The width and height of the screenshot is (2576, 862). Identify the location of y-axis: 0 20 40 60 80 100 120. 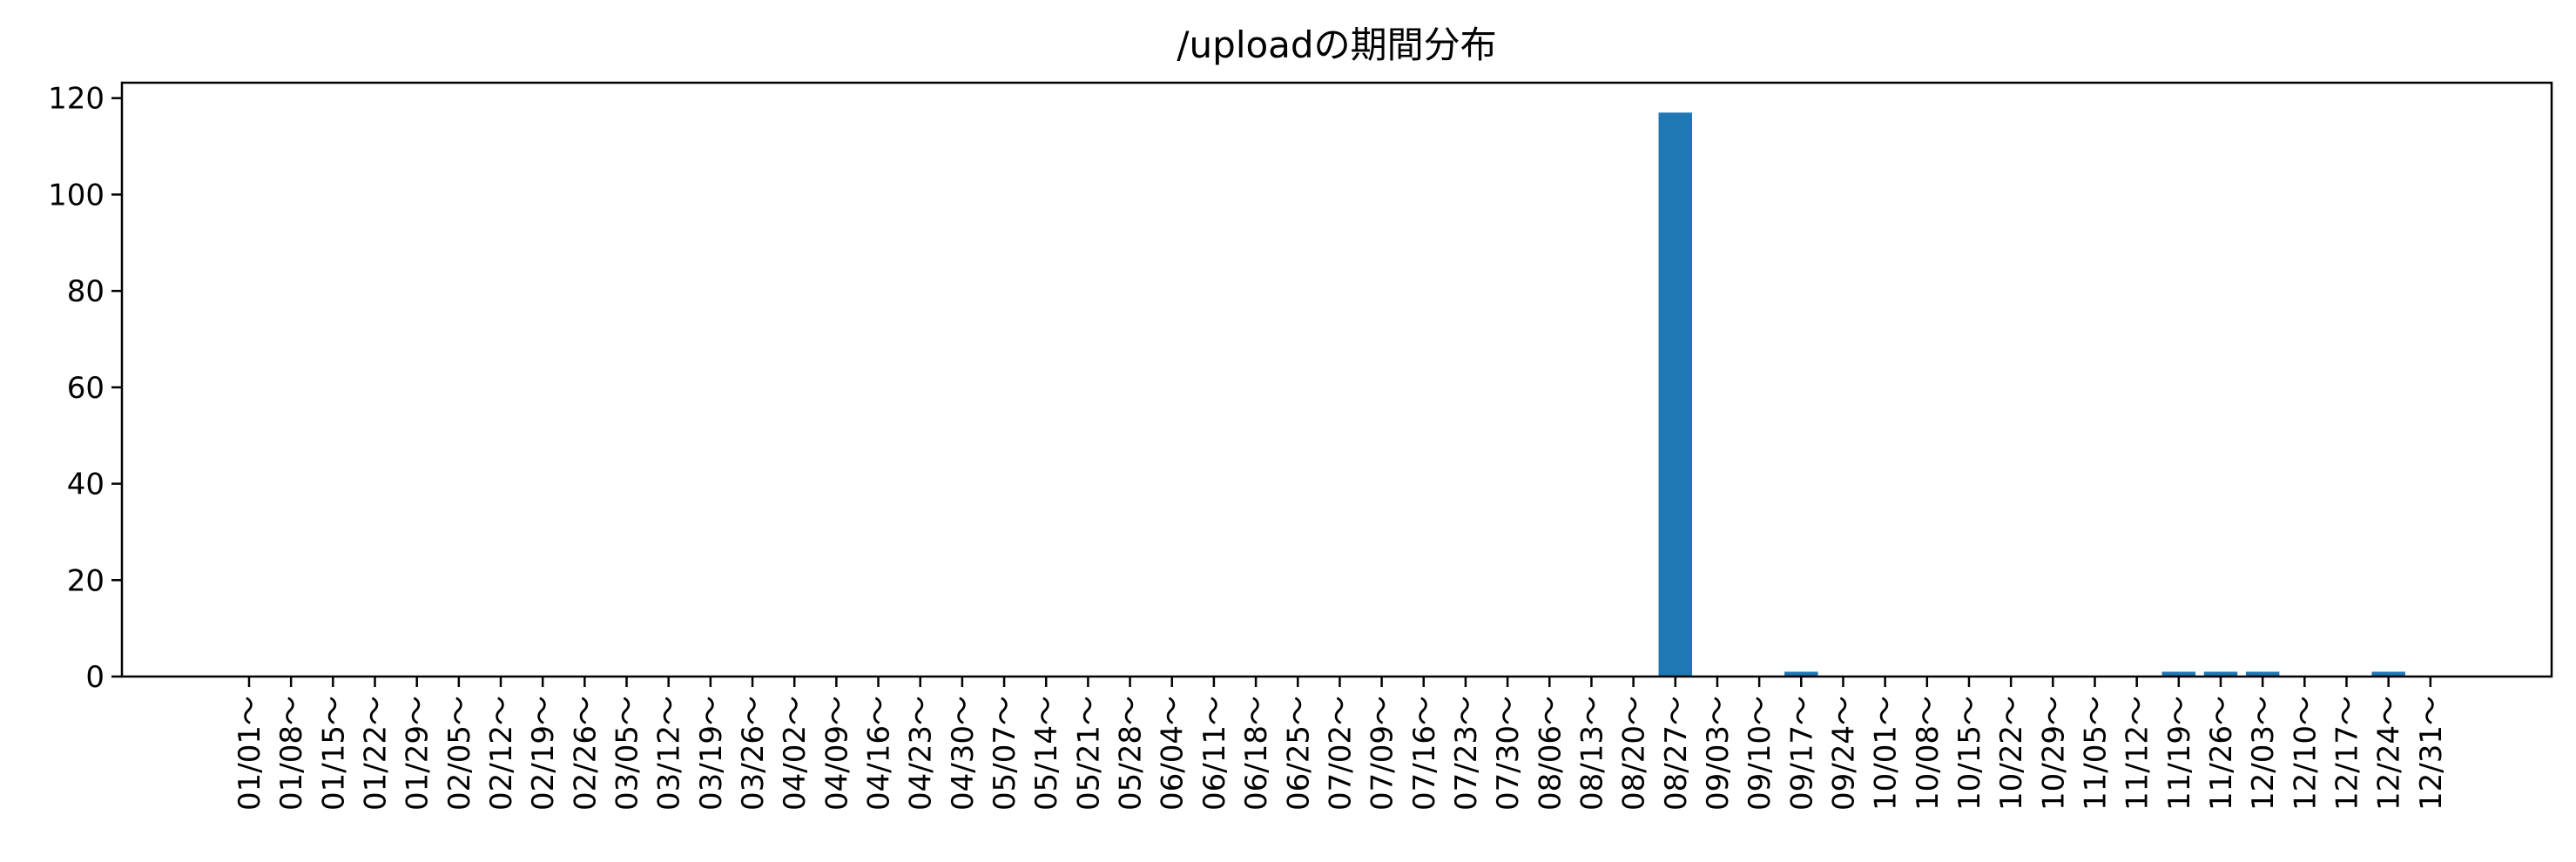
(85, 388).